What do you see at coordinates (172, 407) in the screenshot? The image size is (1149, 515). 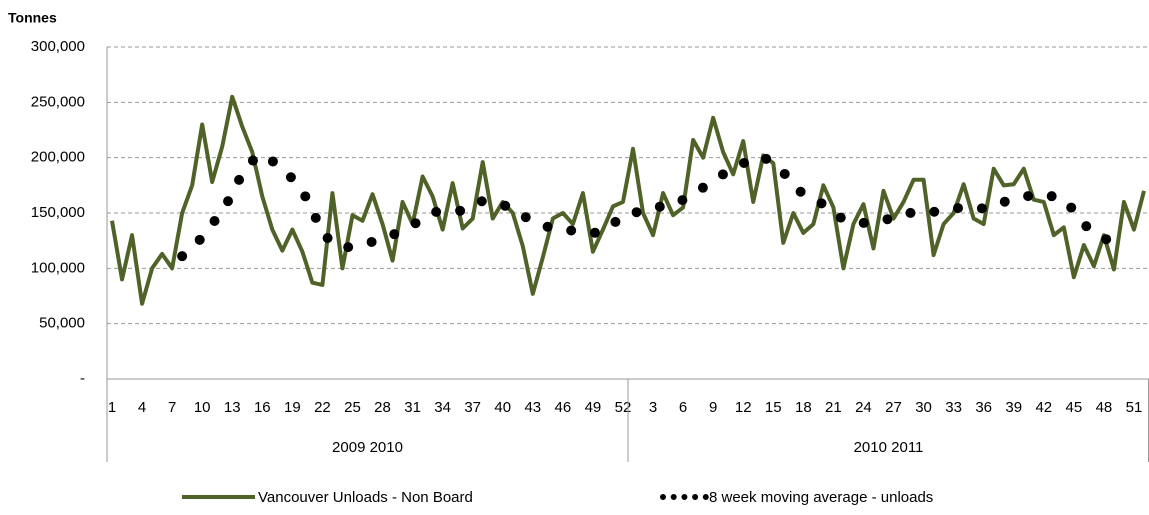 I see `x-tick-label: 7` at bounding box center [172, 407].